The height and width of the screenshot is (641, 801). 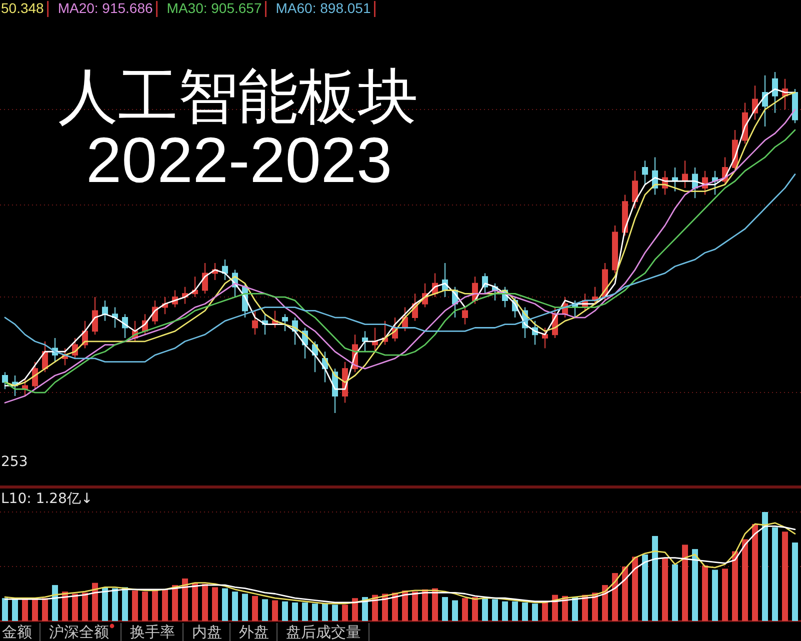 I want to click on text: 盘后成交量, so click(x=323, y=632).